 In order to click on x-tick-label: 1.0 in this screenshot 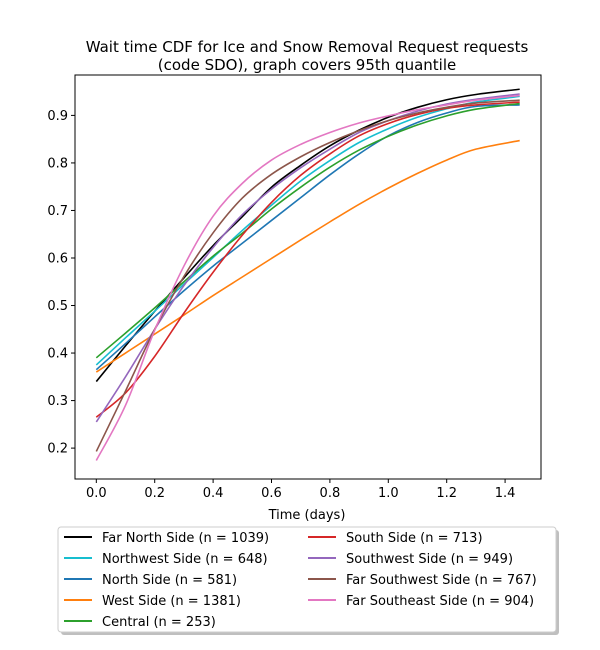, I will do `click(388, 493)`.